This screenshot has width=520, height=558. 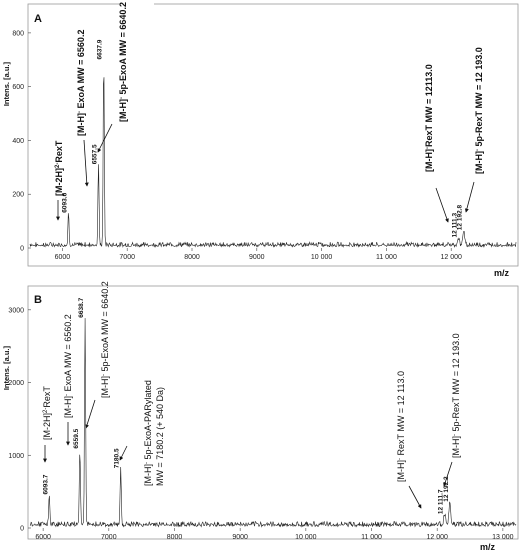 What do you see at coordinates (454, 225) in the screenshot?
I see `peak-label: 12 111.3` at bounding box center [454, 225].